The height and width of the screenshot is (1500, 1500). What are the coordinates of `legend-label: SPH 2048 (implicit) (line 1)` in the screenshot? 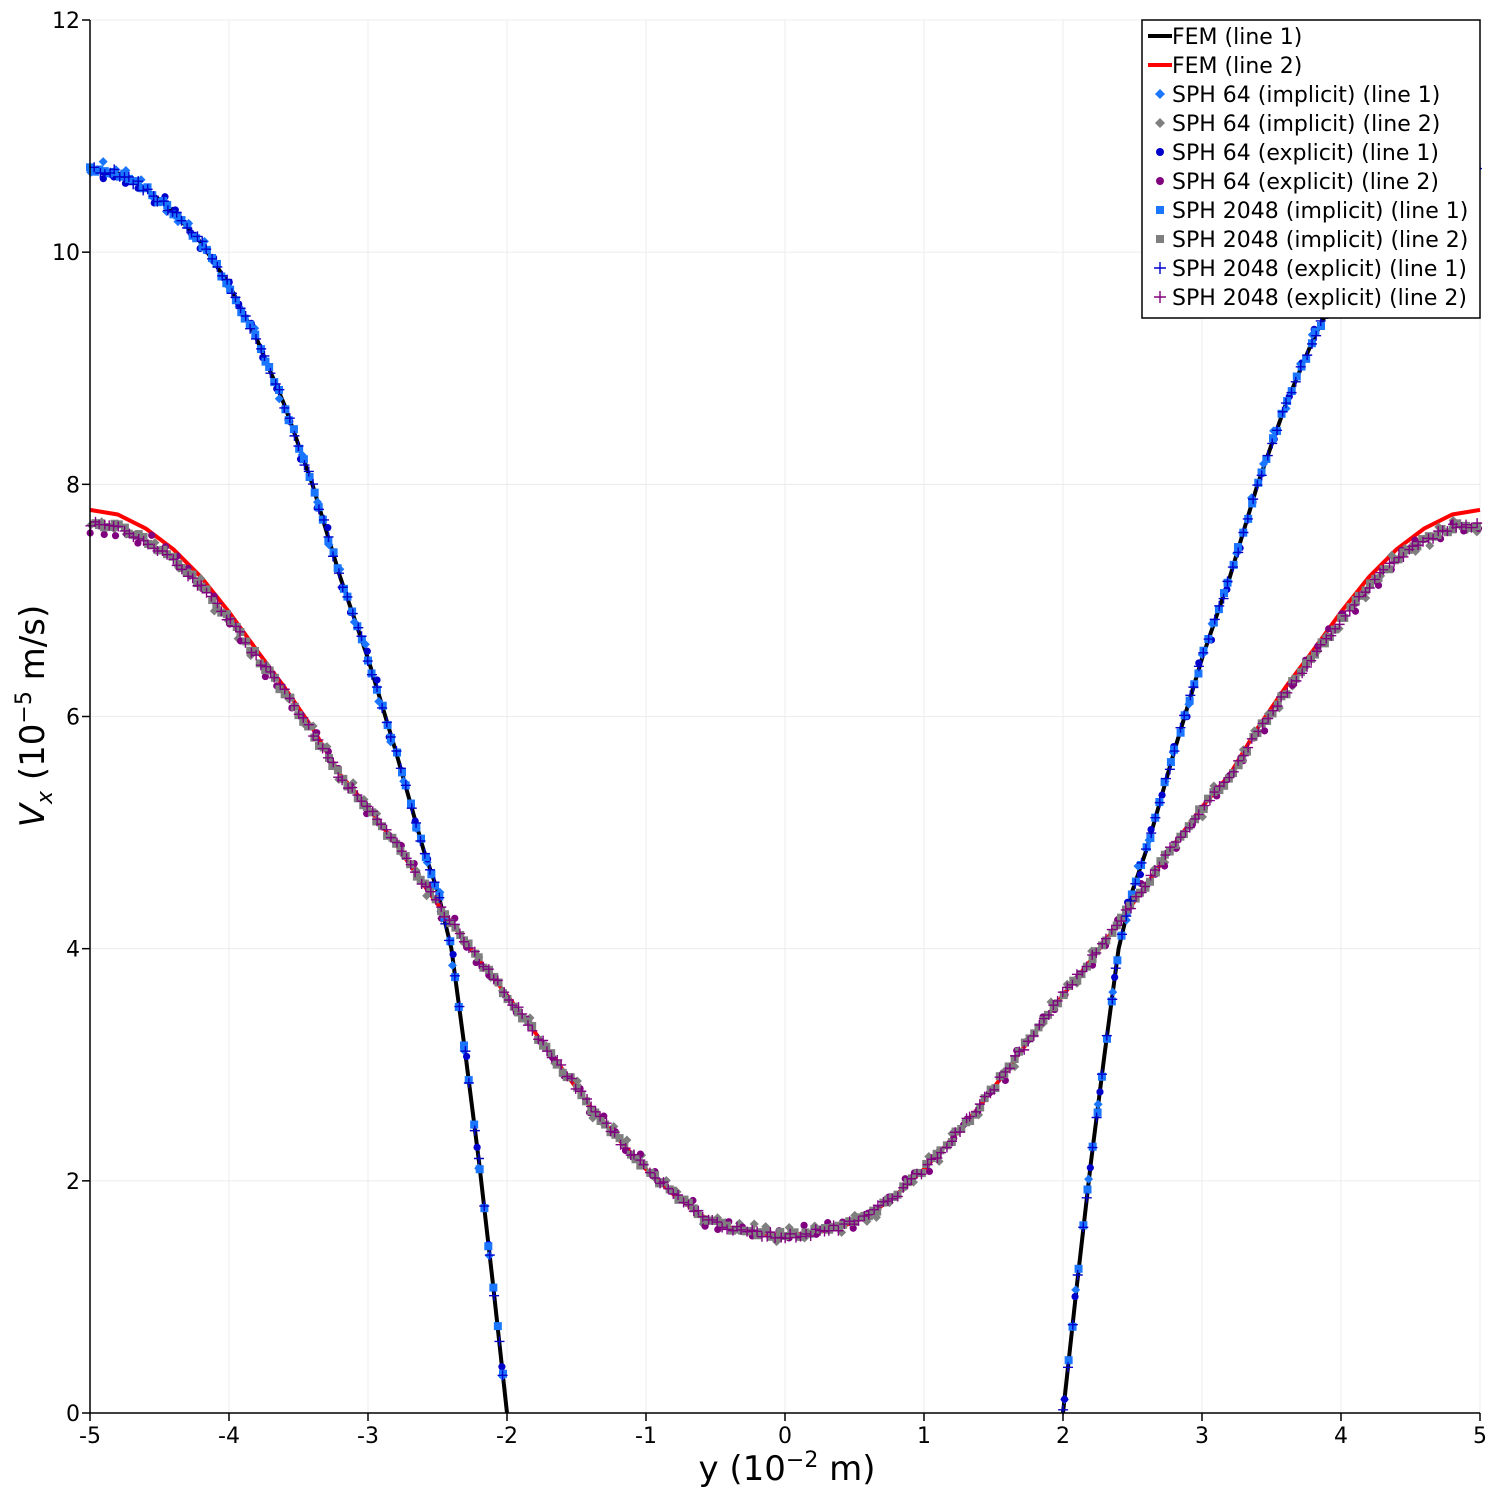 It's located at (1320, 211).